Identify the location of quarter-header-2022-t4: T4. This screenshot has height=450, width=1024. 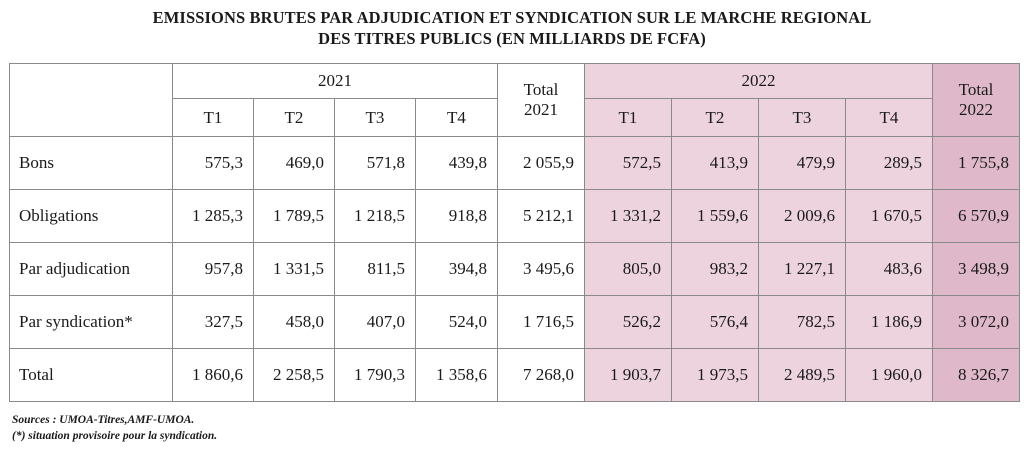
(889, 117).